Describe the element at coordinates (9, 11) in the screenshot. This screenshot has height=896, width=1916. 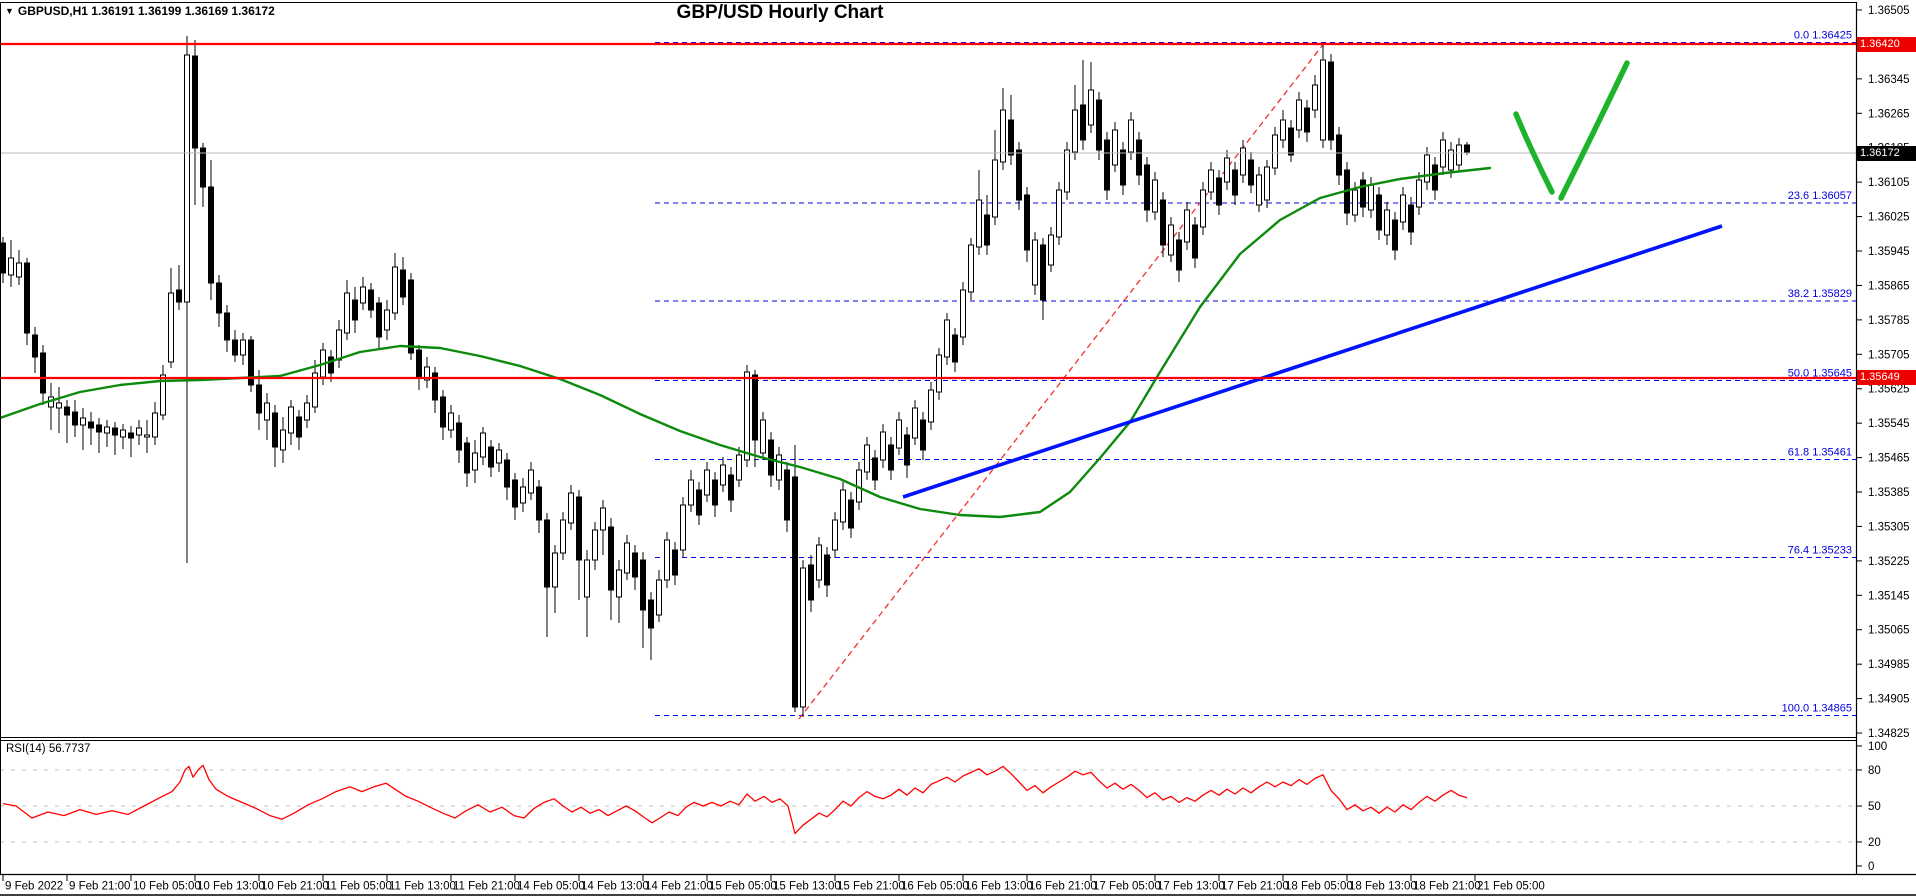
I see `triangle-down-icon: ▼` at that location.